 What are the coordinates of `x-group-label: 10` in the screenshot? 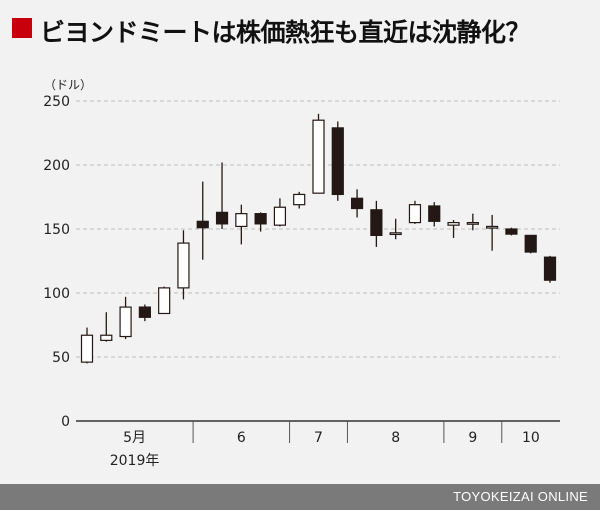 It's located at (531, 438).